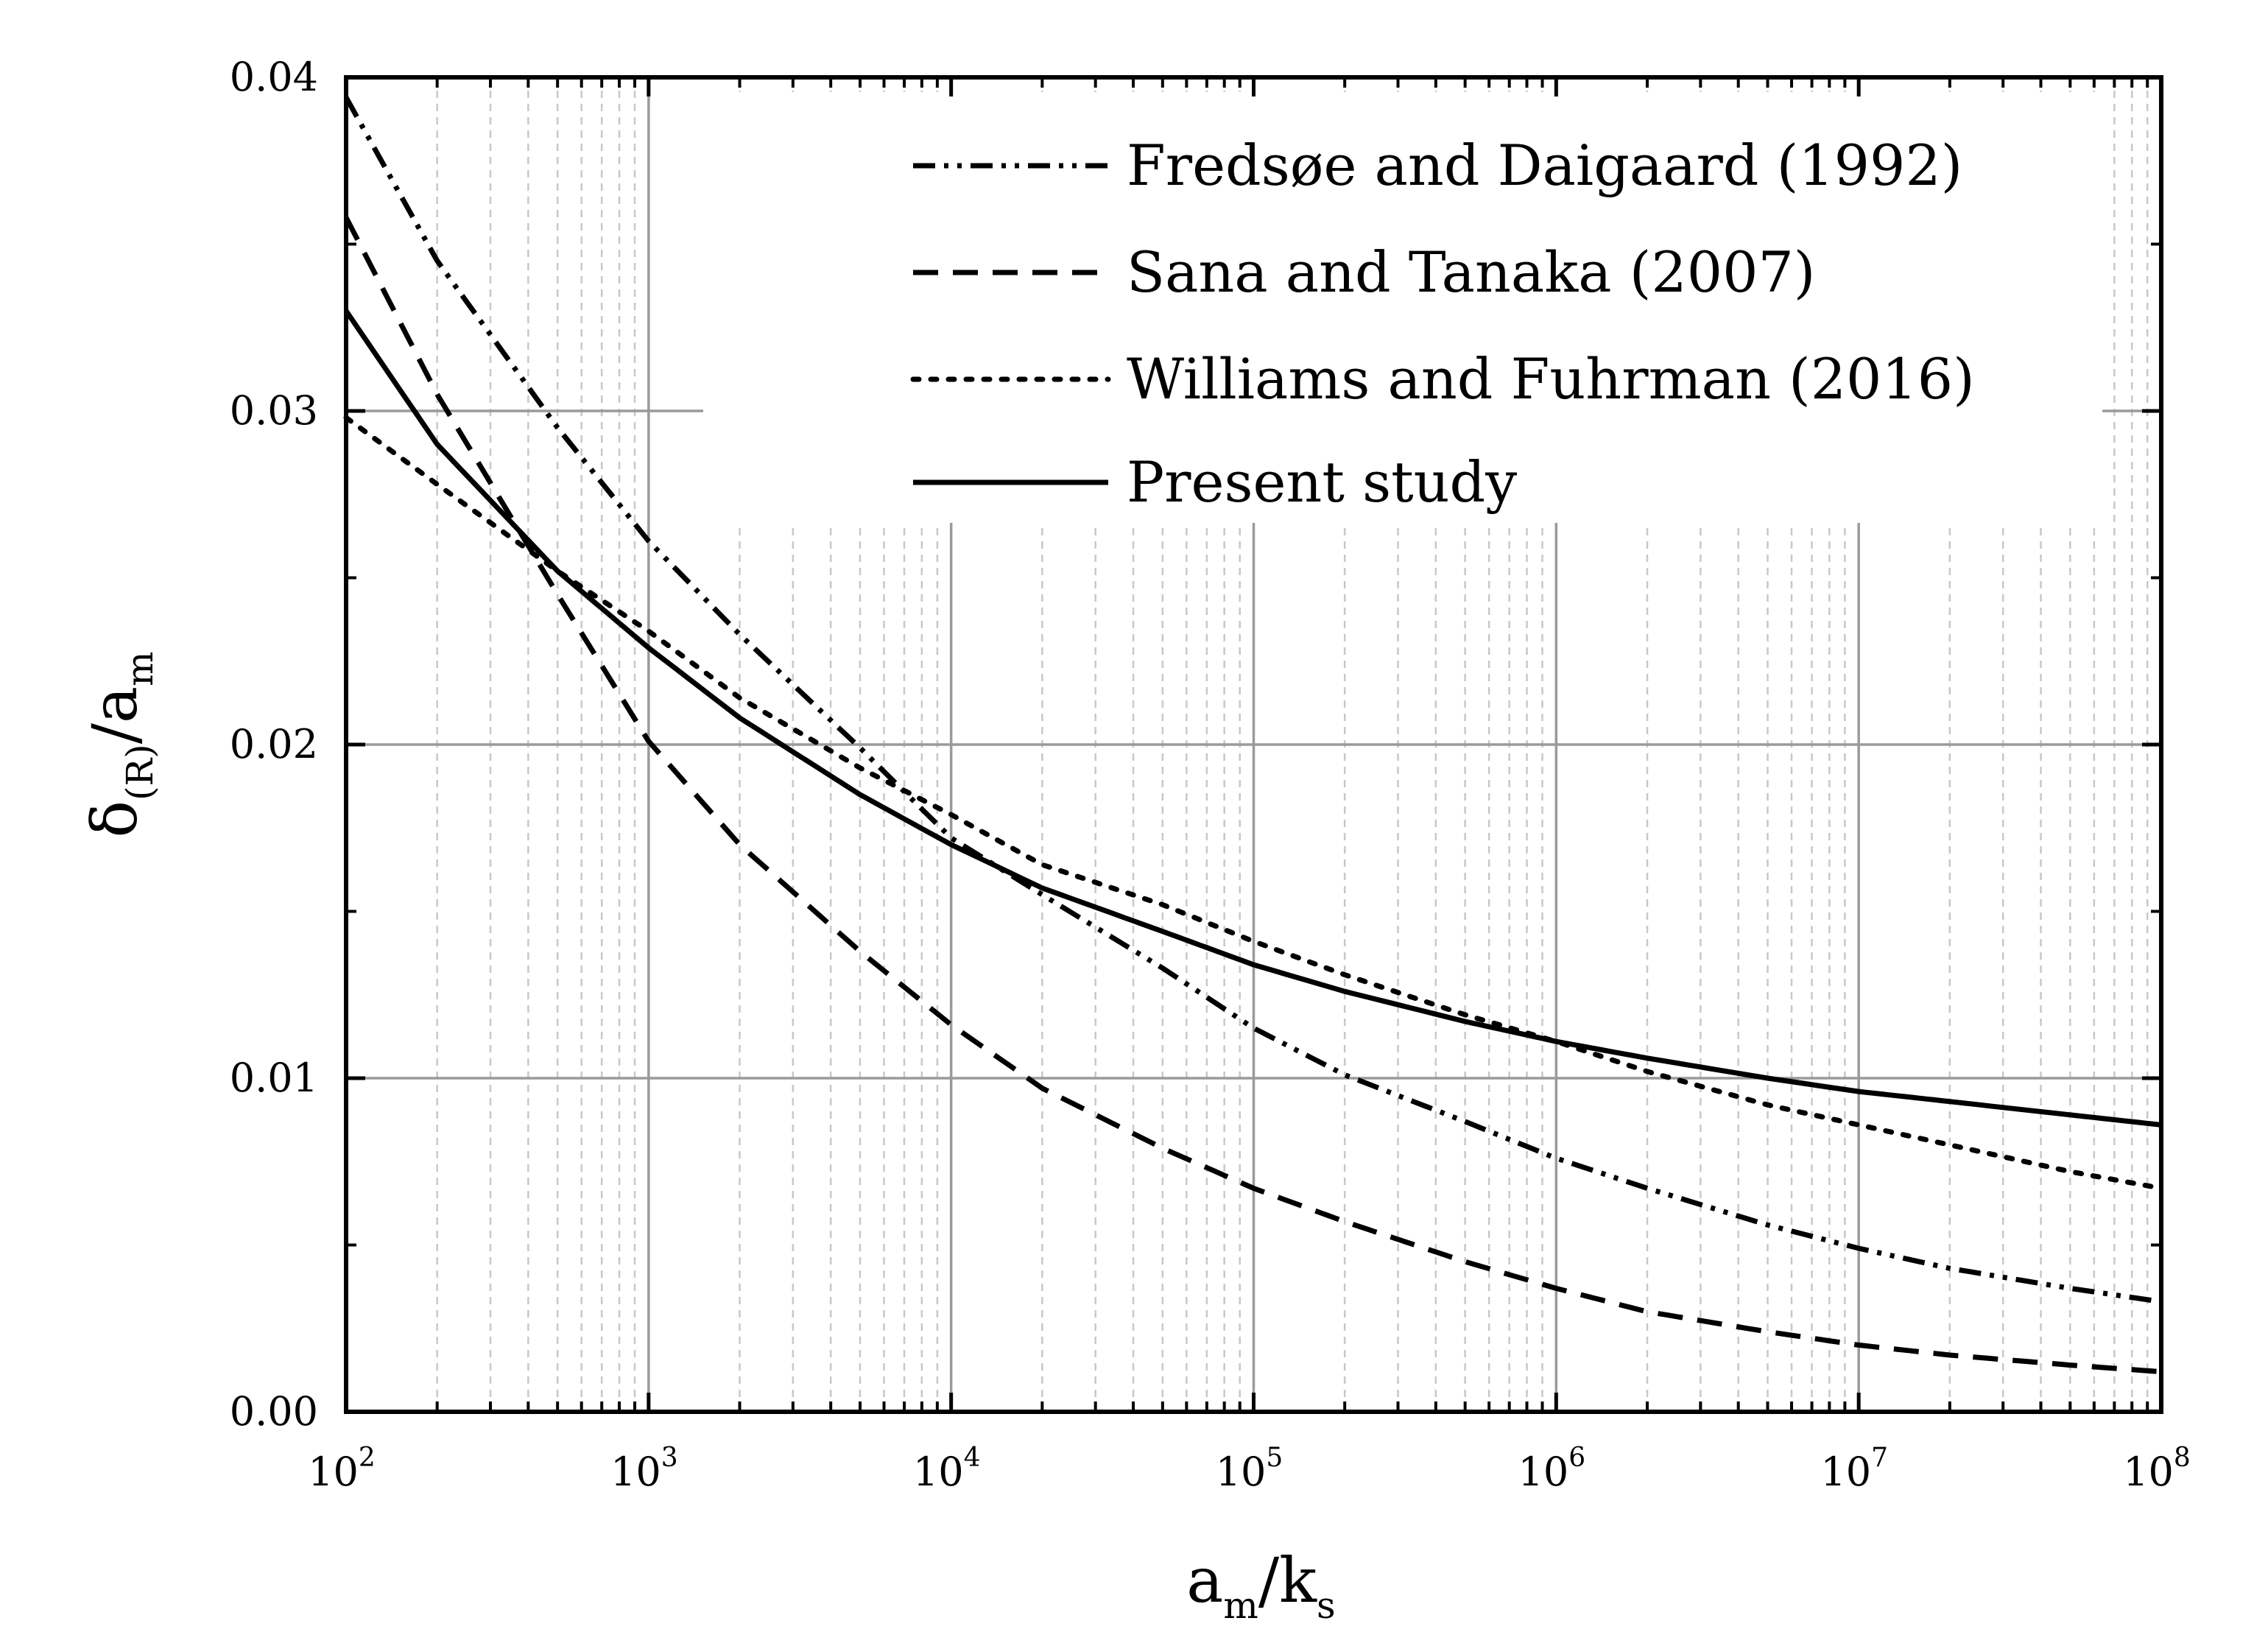 The width and height of the screenshot is (2268, 1632). I want to click on legend-label-1: Sana and Tanaka (2007), so click(1471, 272).